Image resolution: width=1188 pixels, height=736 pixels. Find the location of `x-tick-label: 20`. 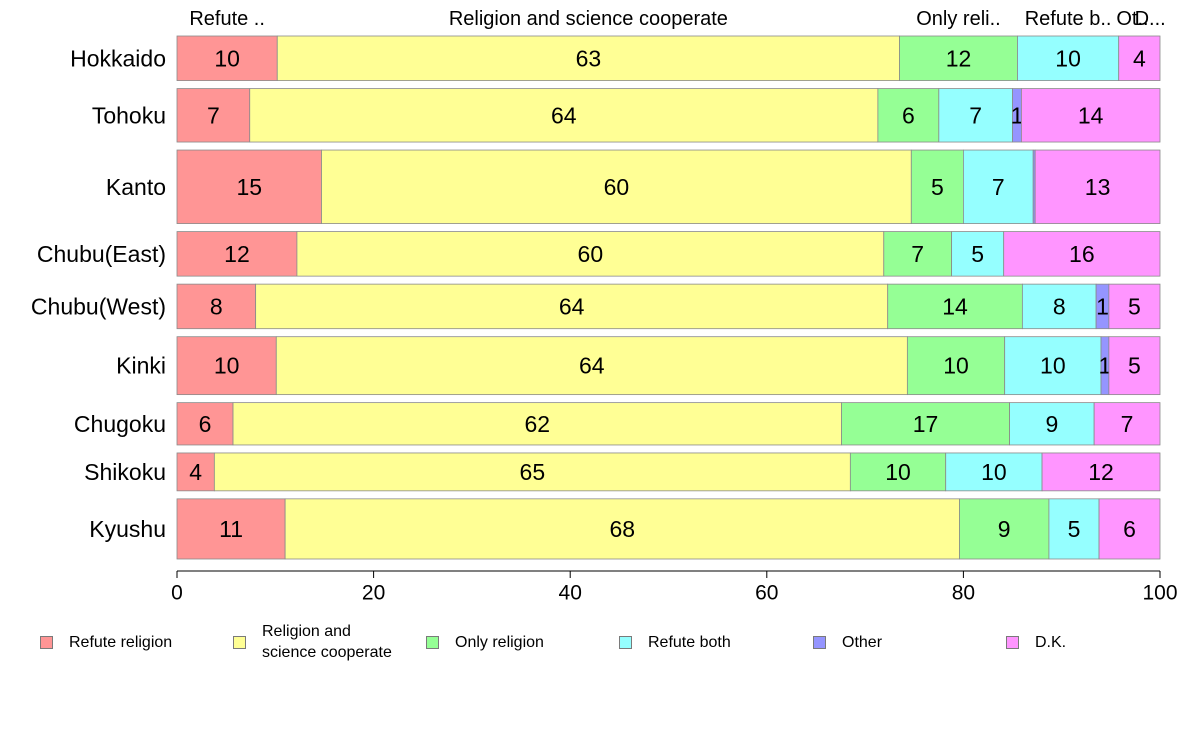

x-tick-label: 20 is located at coordinates (373, 593).